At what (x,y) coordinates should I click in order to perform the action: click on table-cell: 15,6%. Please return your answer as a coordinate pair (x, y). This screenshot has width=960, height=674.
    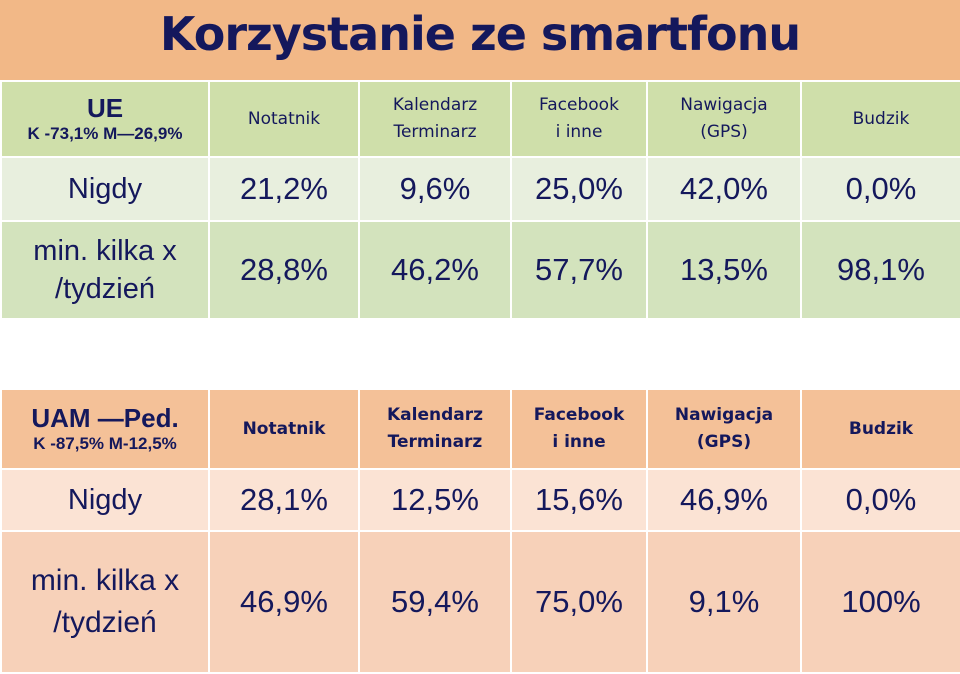
    Looking at the image, I should click on (579, 500).